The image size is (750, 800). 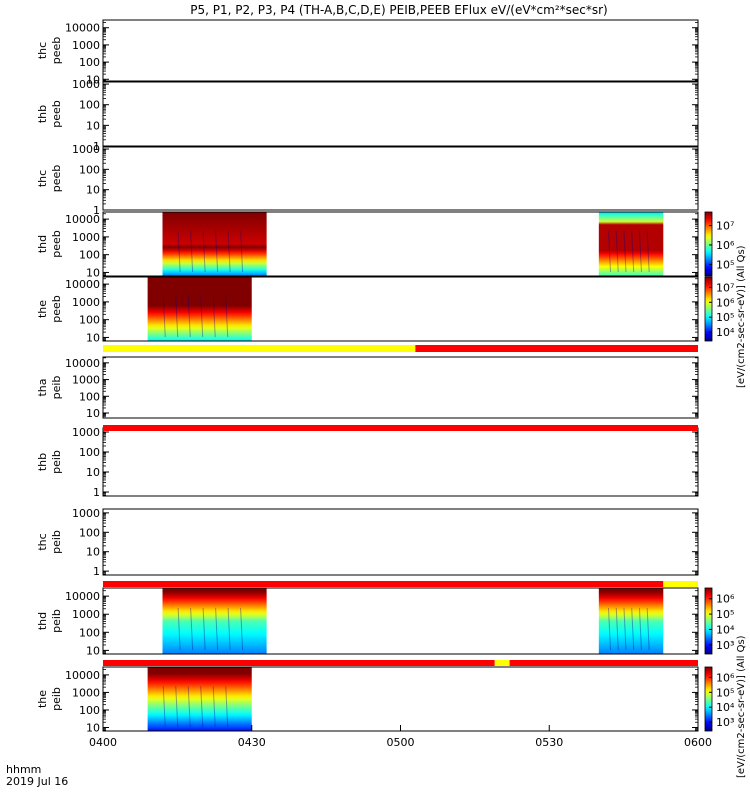 What do you see at coordinates (400, 737) in the screenshot?
I see `x-axis: 0400 0430 0500 0530 0600` at bounding box center [400, 737].